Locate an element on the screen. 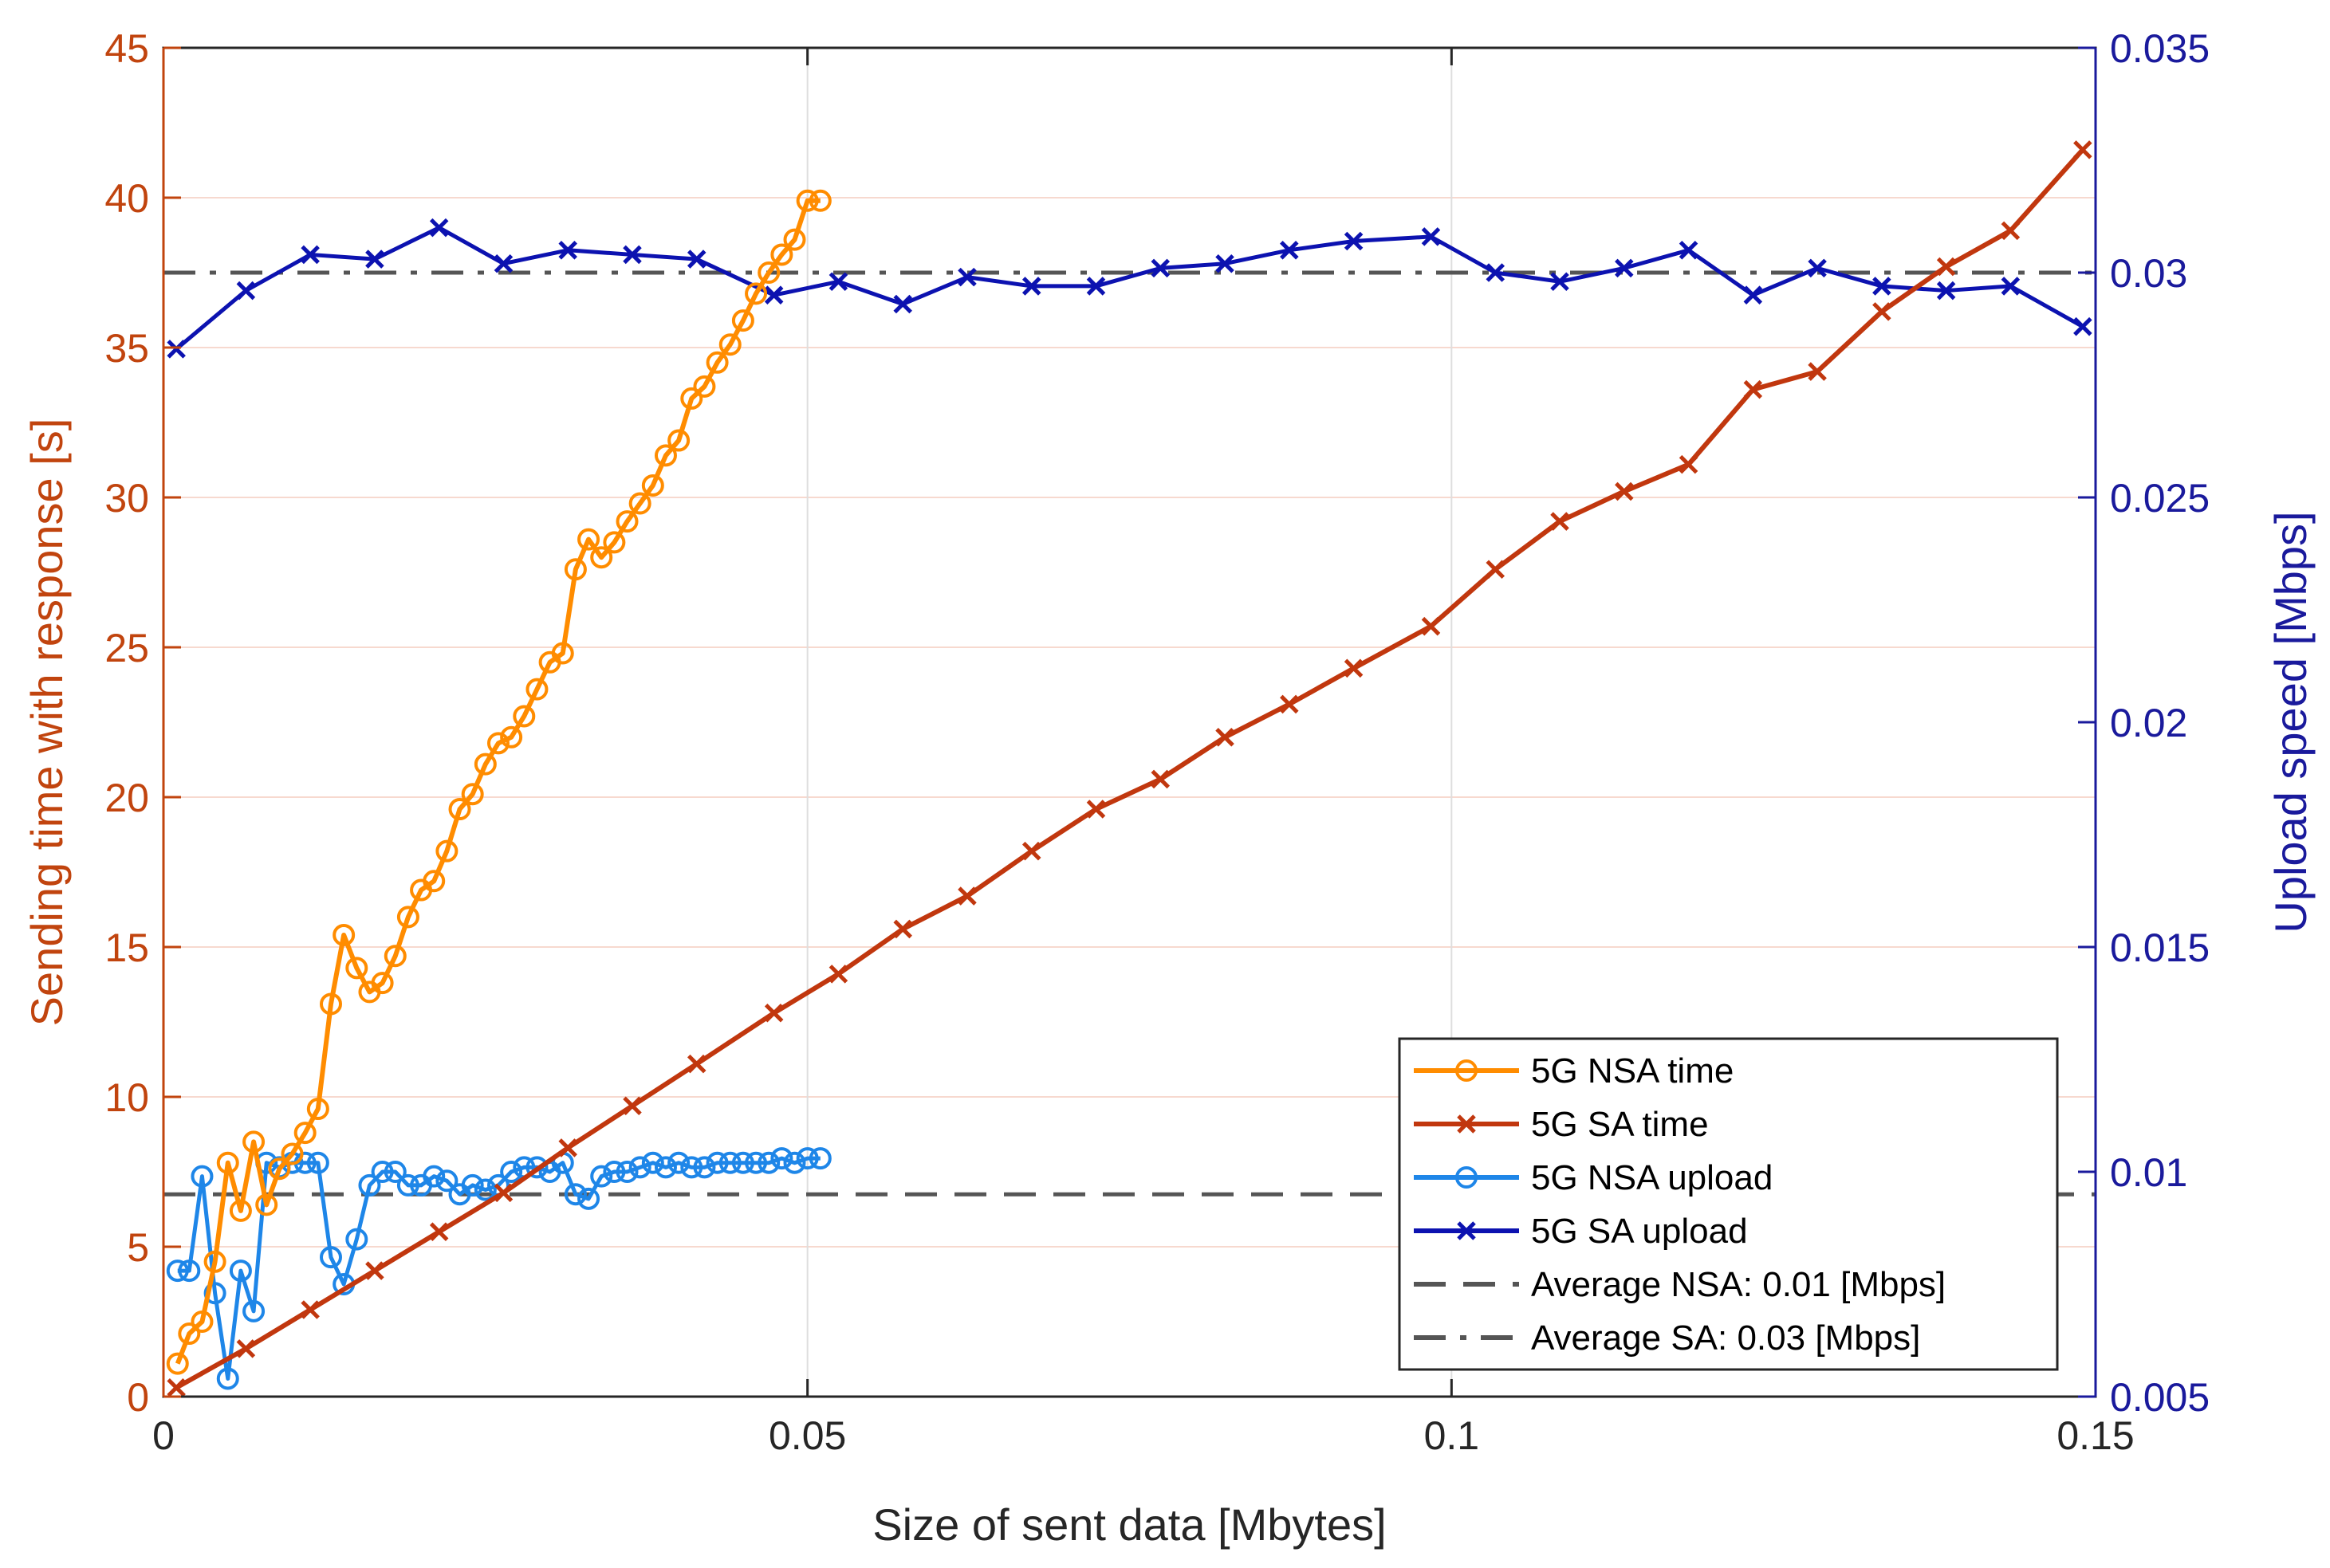 The width and height of the screenshot is (2330, 1568). legend-entry: Average SA: 0.03 [Mbps] is located at coordinates (1667, 1338).